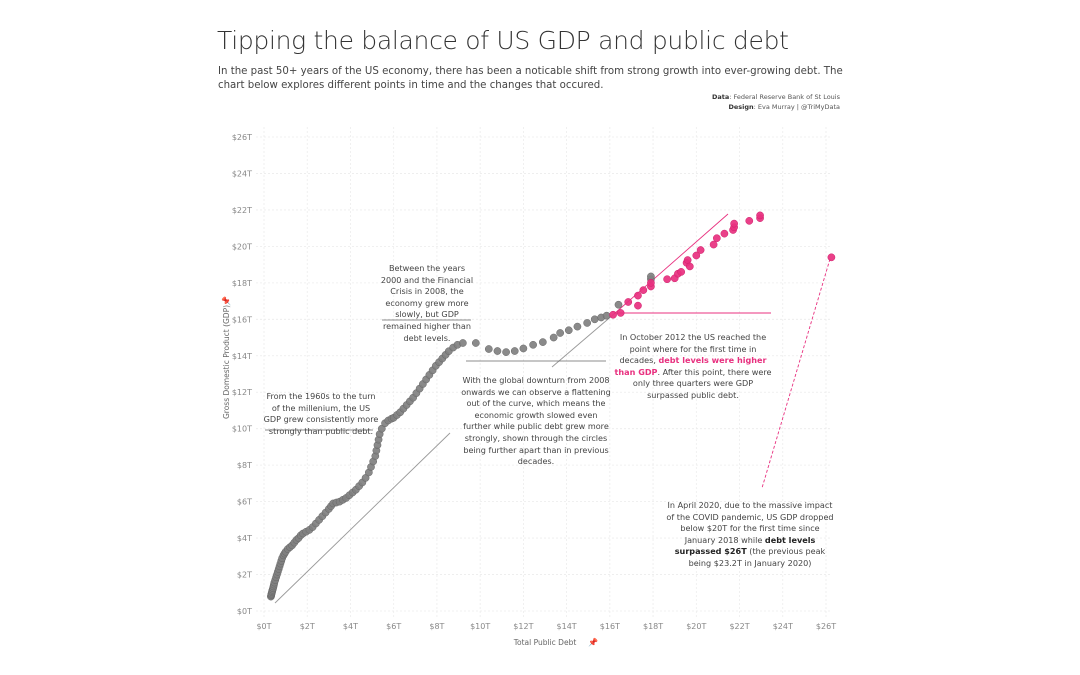 This screenshot has height=675, width=1080. I want to click on y-axis-title: Gross Domestic Product (GDP), so click(226, 362).